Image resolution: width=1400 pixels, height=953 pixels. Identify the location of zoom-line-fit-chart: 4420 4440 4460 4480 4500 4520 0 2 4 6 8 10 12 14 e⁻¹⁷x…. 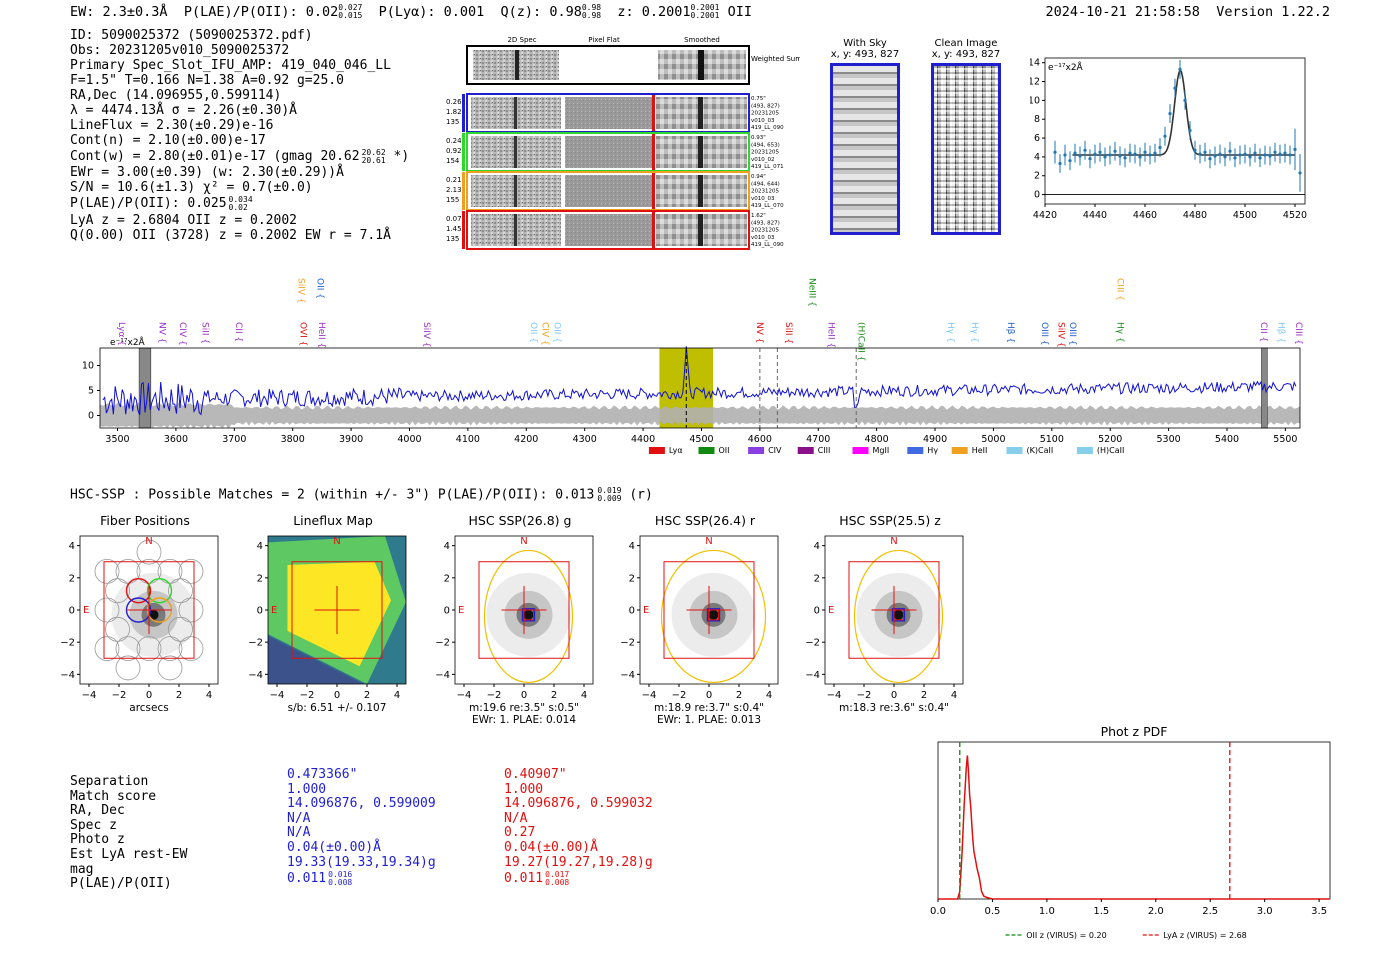
(1168, 139).